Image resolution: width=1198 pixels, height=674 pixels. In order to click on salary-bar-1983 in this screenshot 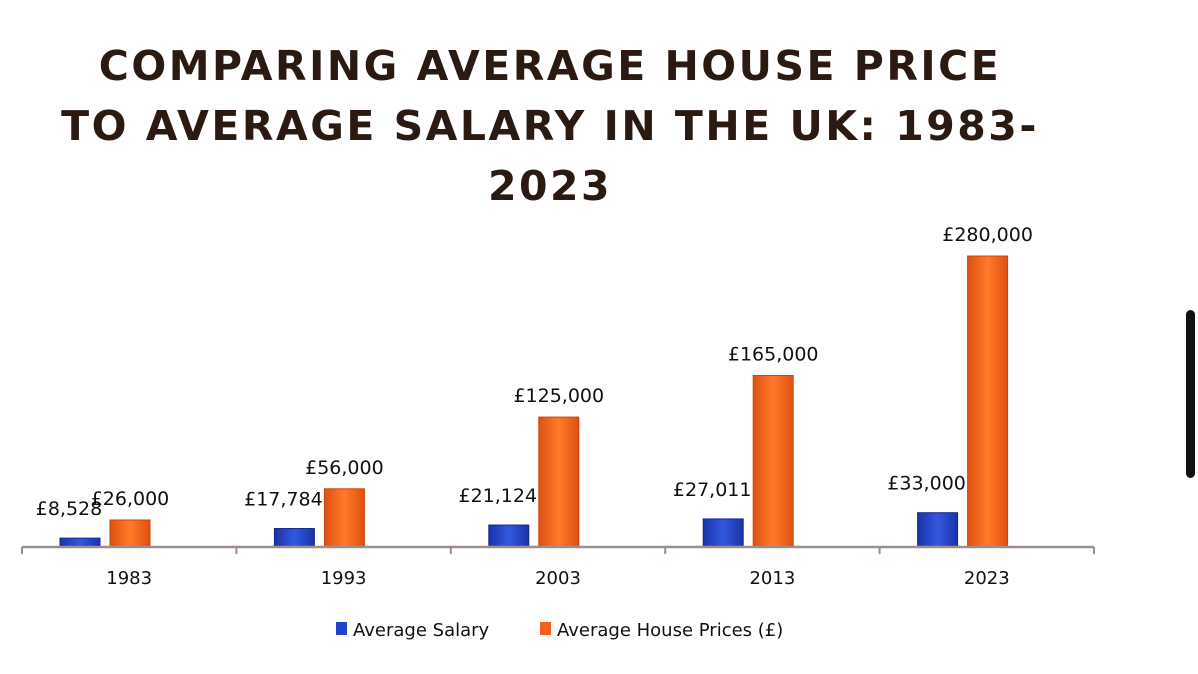, I will do `click(80, 542)`.